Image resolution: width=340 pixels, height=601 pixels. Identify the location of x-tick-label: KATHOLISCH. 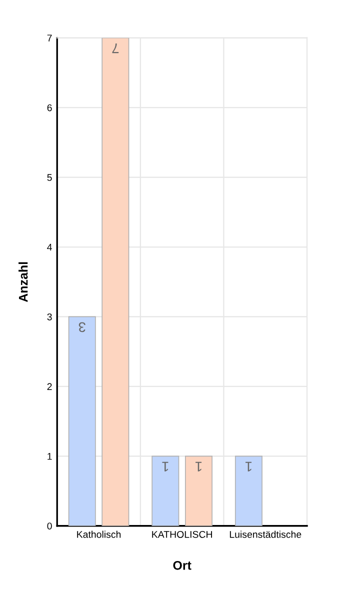
(182, 534).